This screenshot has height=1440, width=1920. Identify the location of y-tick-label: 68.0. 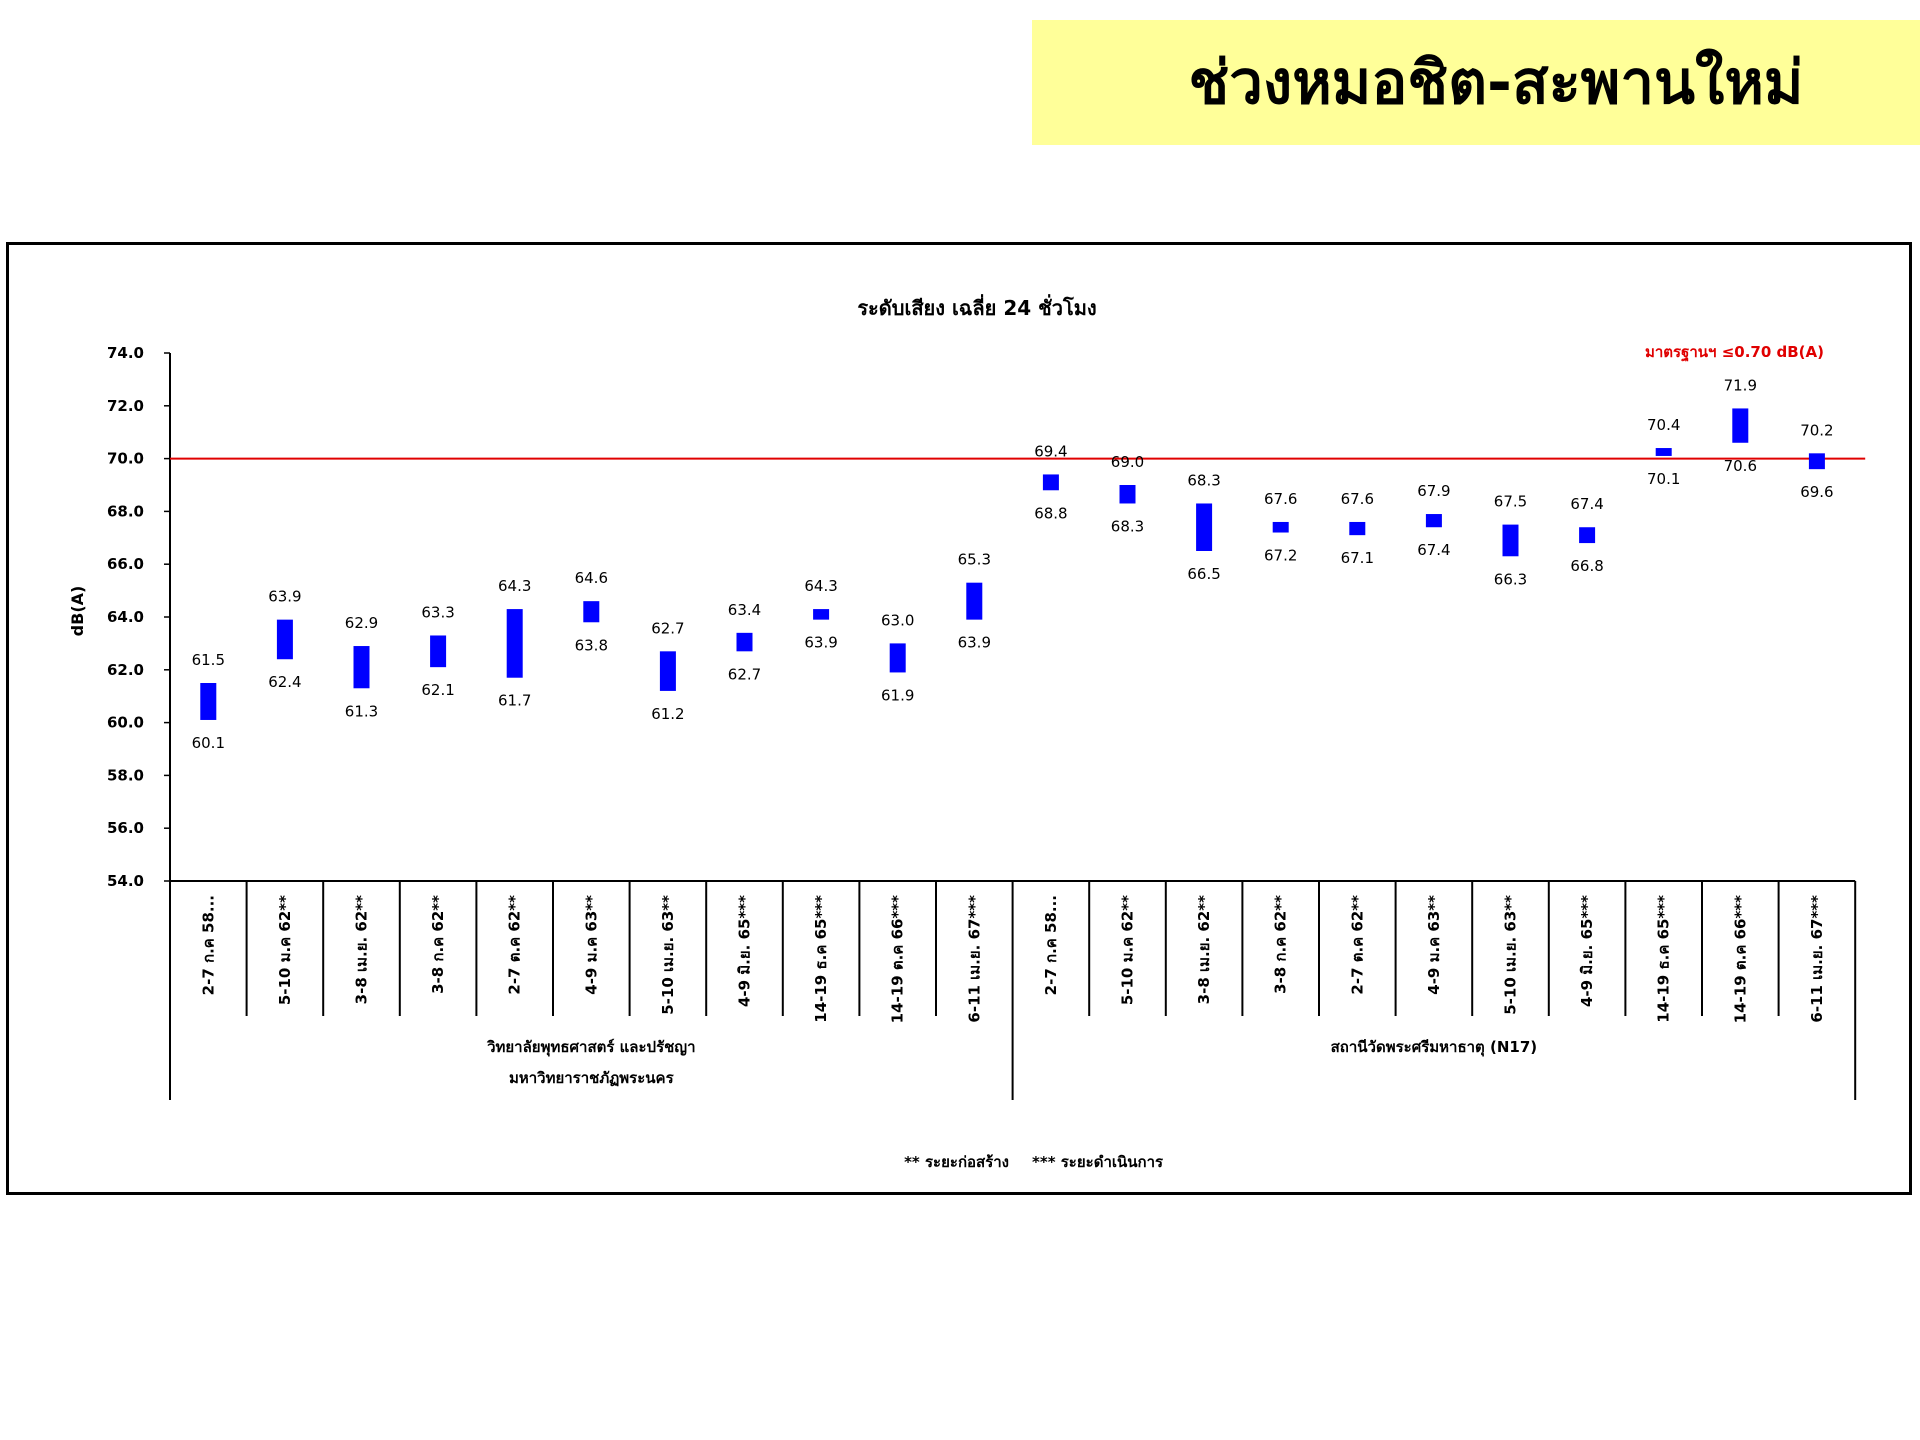
(125, 511).